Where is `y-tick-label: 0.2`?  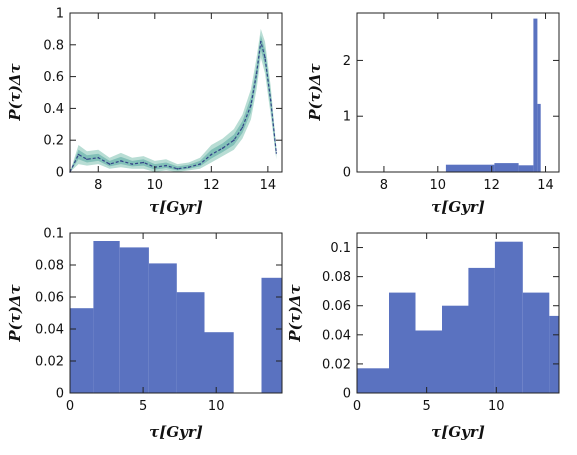 y-tick-label: 0.2 is located at coordinates (53, 141).